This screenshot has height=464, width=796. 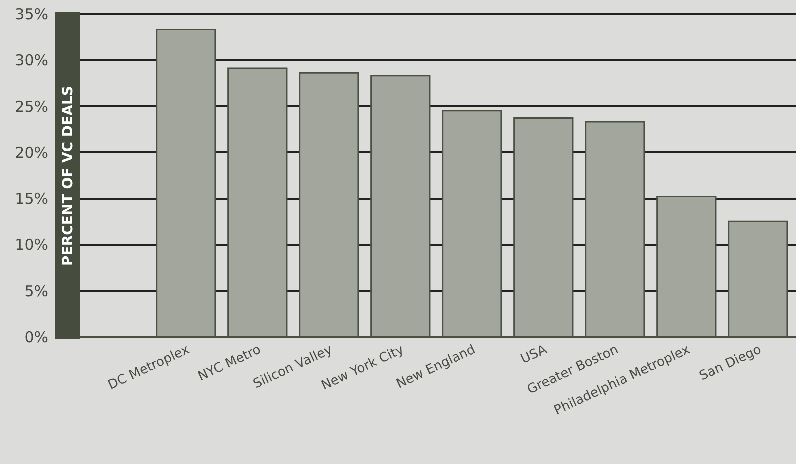 What do you see at coordinates (534, 355) in the screenshot?
I see `x-tick-label: USA` at bounding box center [534, 355].